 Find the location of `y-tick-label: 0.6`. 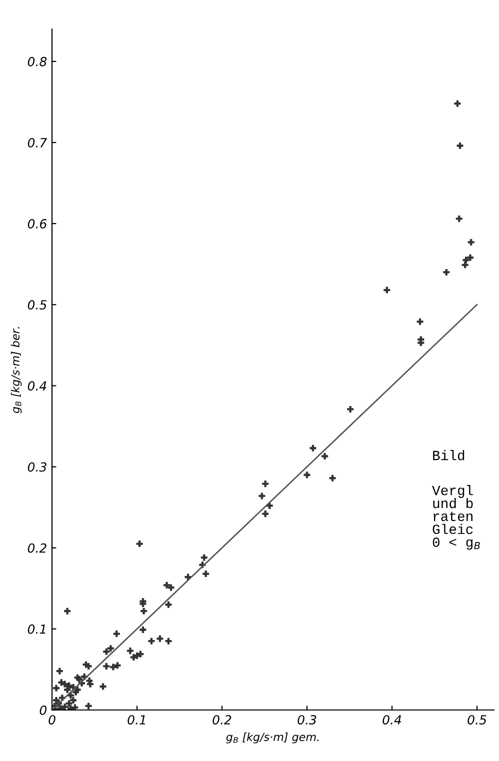

y-tick-label: 0.6 is located at coordinates (37, 223).